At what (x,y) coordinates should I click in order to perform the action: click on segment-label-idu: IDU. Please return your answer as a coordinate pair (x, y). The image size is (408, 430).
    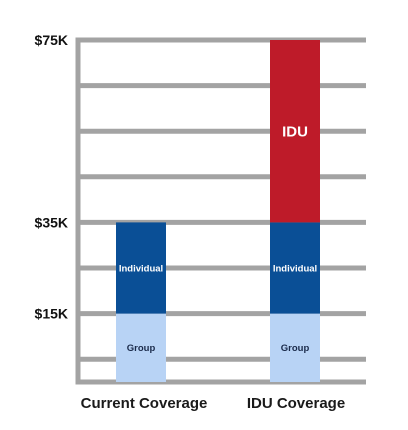
    Looking at the image, I should click on (295, 131).